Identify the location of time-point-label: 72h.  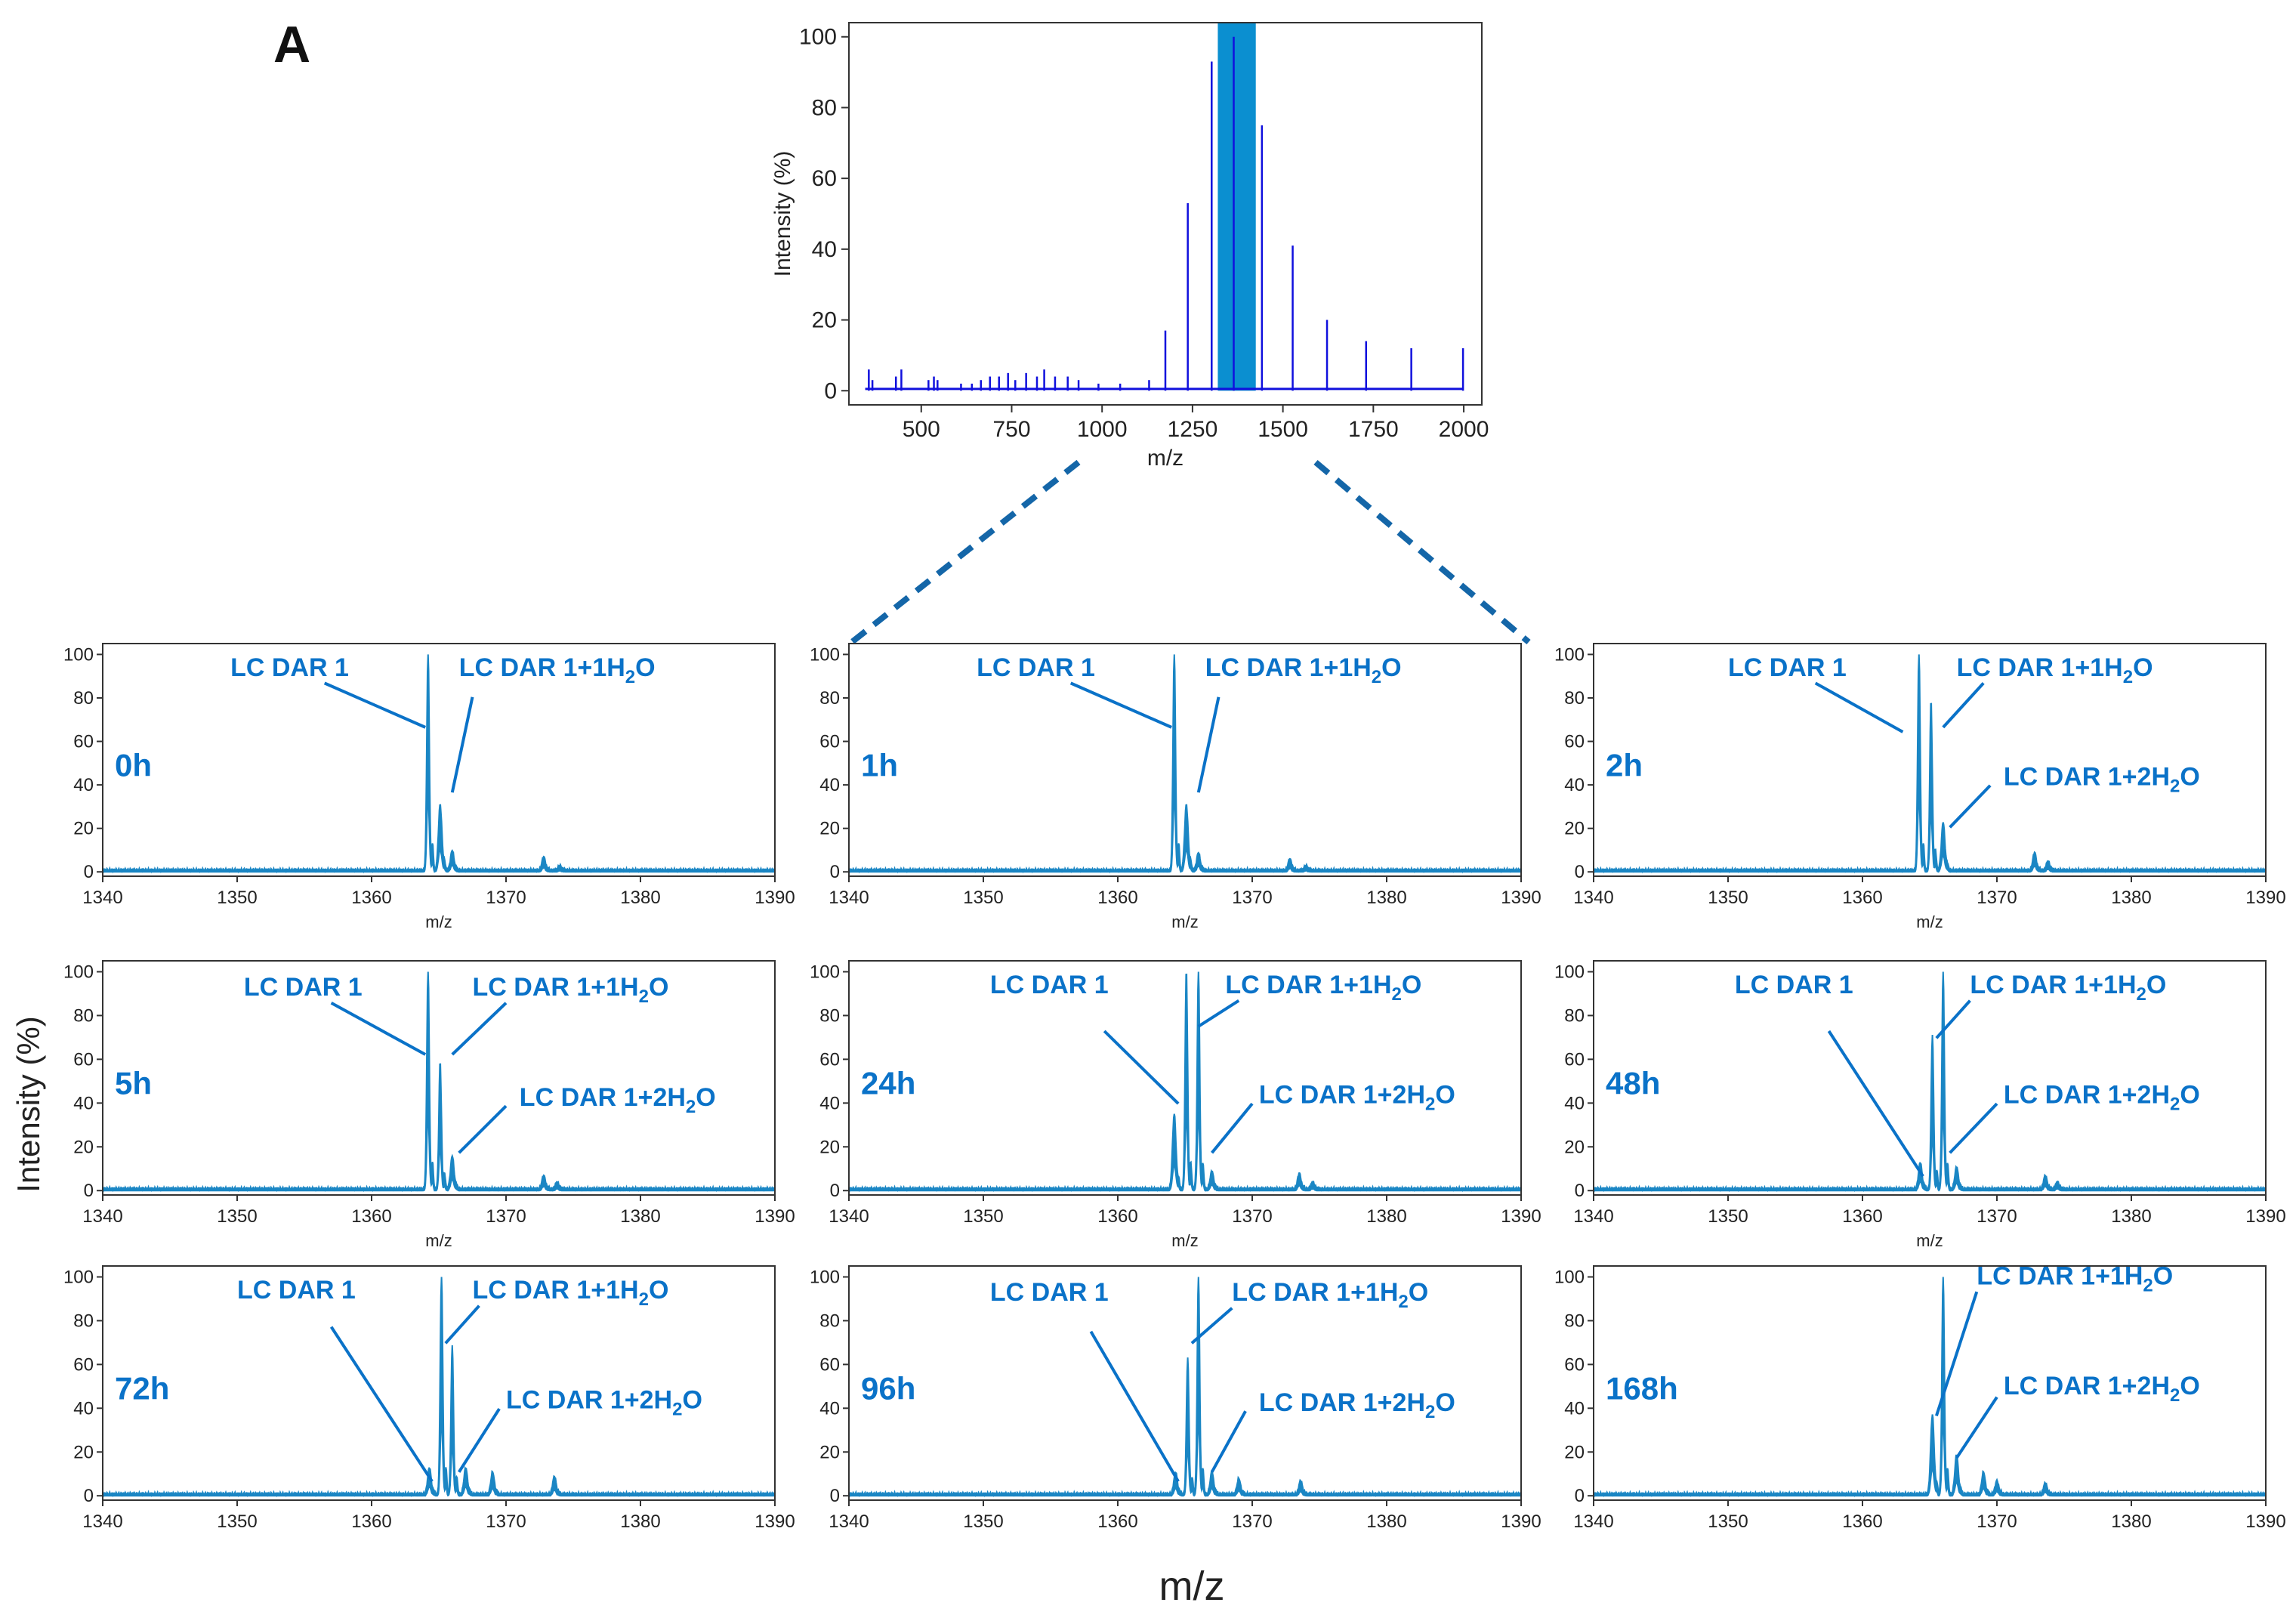
(142, 1388).